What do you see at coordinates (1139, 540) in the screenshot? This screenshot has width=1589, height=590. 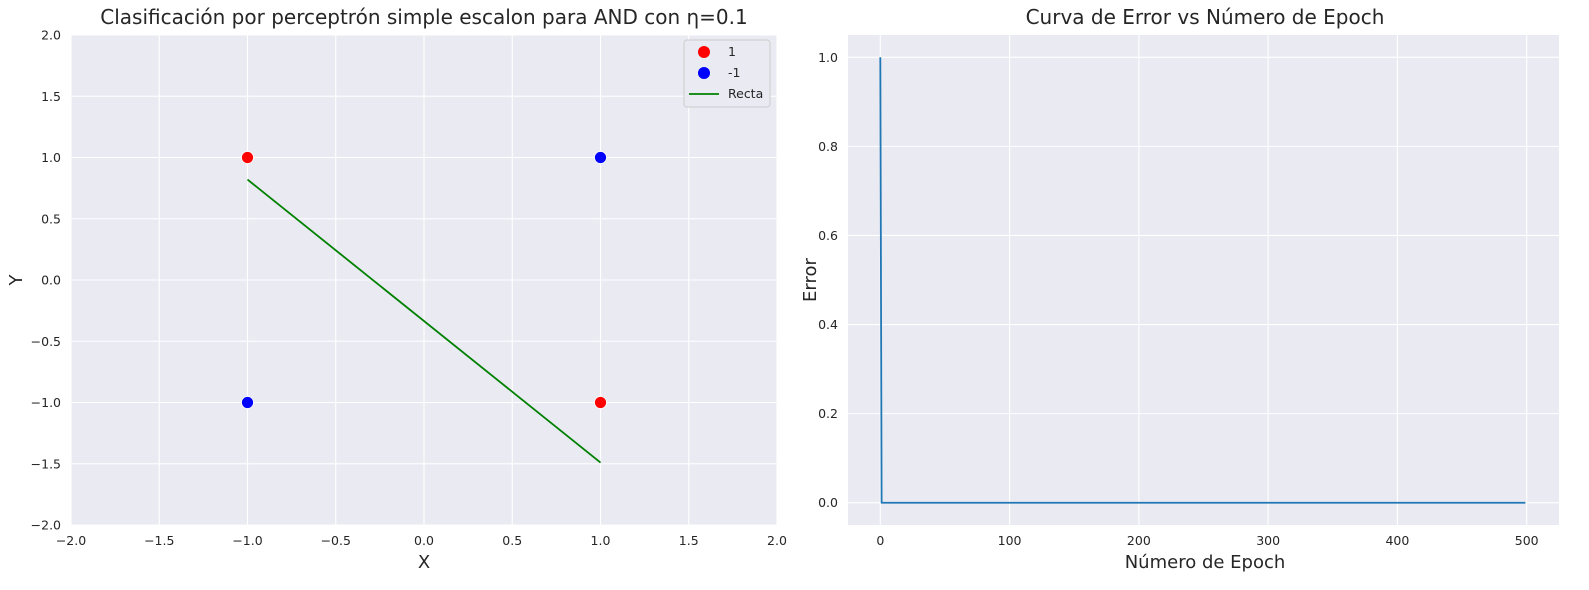 I see `x-tick-label: 200` at bounding box center [1139, 540].